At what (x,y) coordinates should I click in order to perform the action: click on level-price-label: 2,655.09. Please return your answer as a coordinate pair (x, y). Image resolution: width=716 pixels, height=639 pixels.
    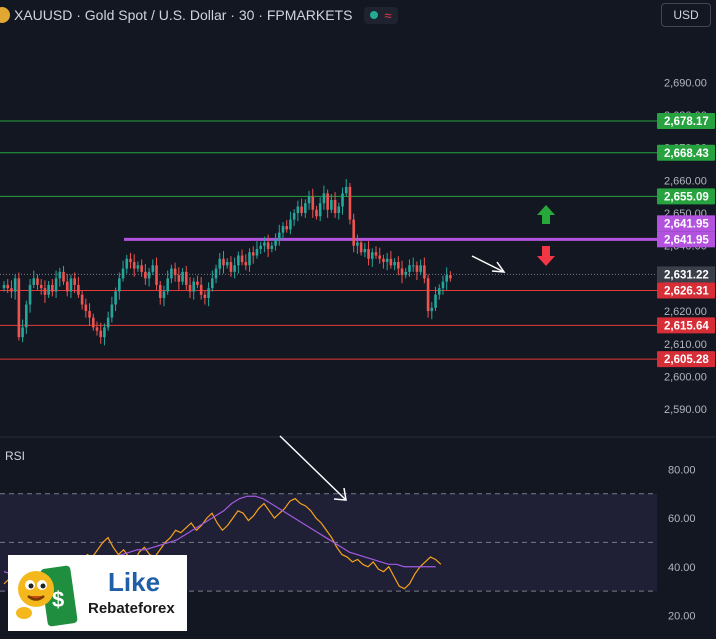
    Looking at the image, I should click on (686, 197).